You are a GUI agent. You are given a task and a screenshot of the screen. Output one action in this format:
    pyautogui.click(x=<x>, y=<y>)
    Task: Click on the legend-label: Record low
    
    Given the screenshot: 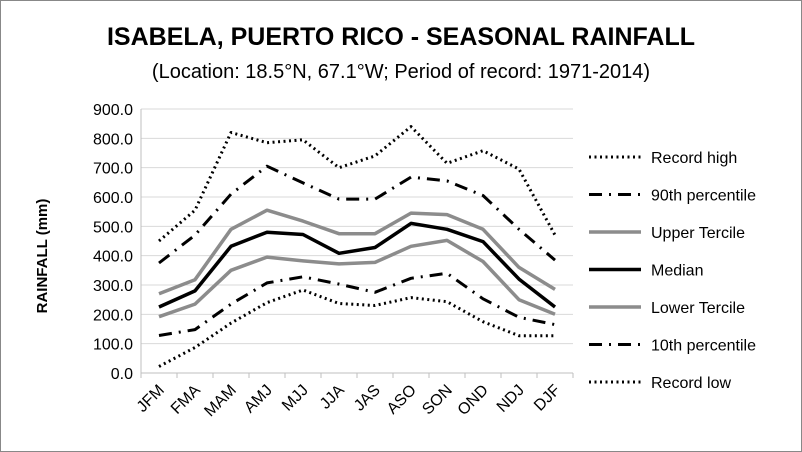 What is the action you would take?
    pyautogui.click(x=691, y=383)
    